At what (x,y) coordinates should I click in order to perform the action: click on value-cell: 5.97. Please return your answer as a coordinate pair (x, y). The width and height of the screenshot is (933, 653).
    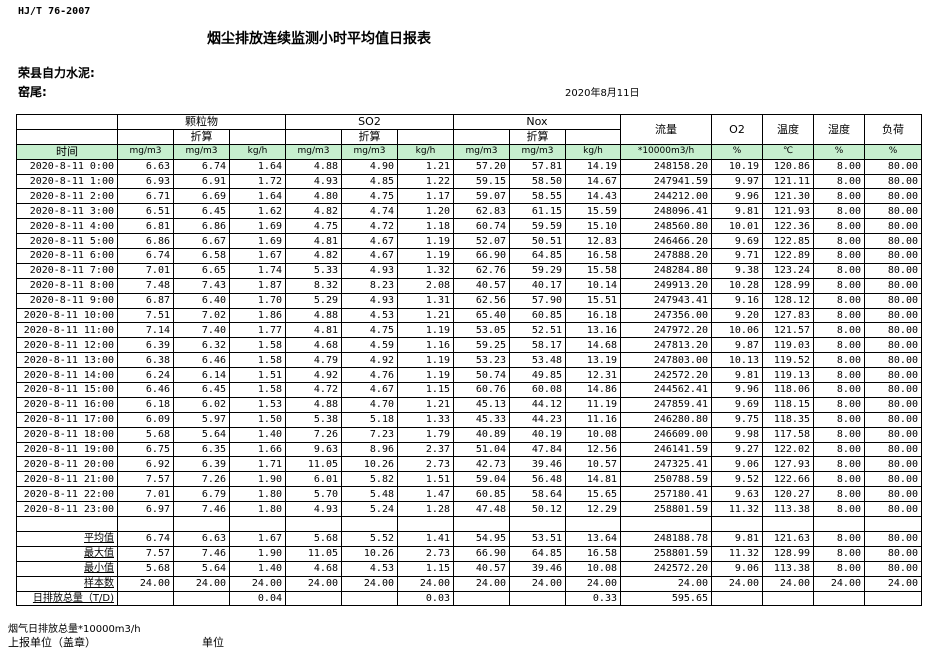
    Looking at the image, I should click on (201, 419).